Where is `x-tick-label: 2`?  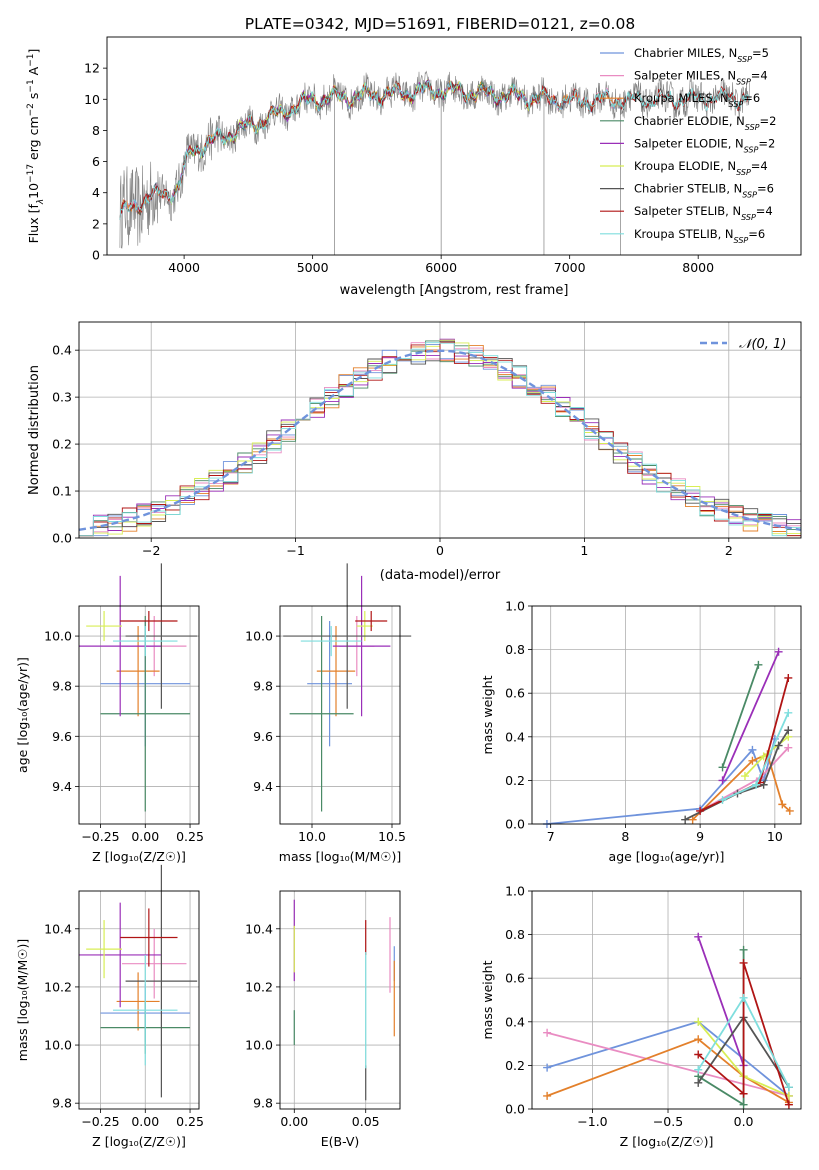
x-tick-label: 2 is located at coordinates (729, 550).